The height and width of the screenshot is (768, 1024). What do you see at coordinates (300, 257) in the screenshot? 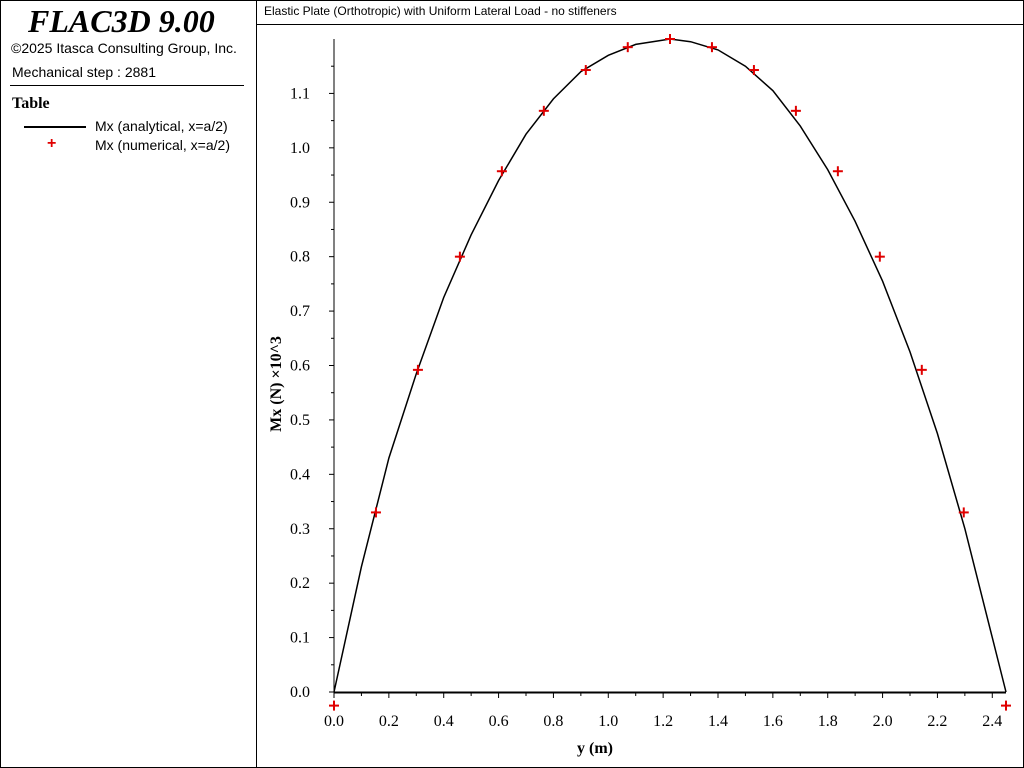
I see `y-tick-label: 0.8` at bounding box center [300, 257].